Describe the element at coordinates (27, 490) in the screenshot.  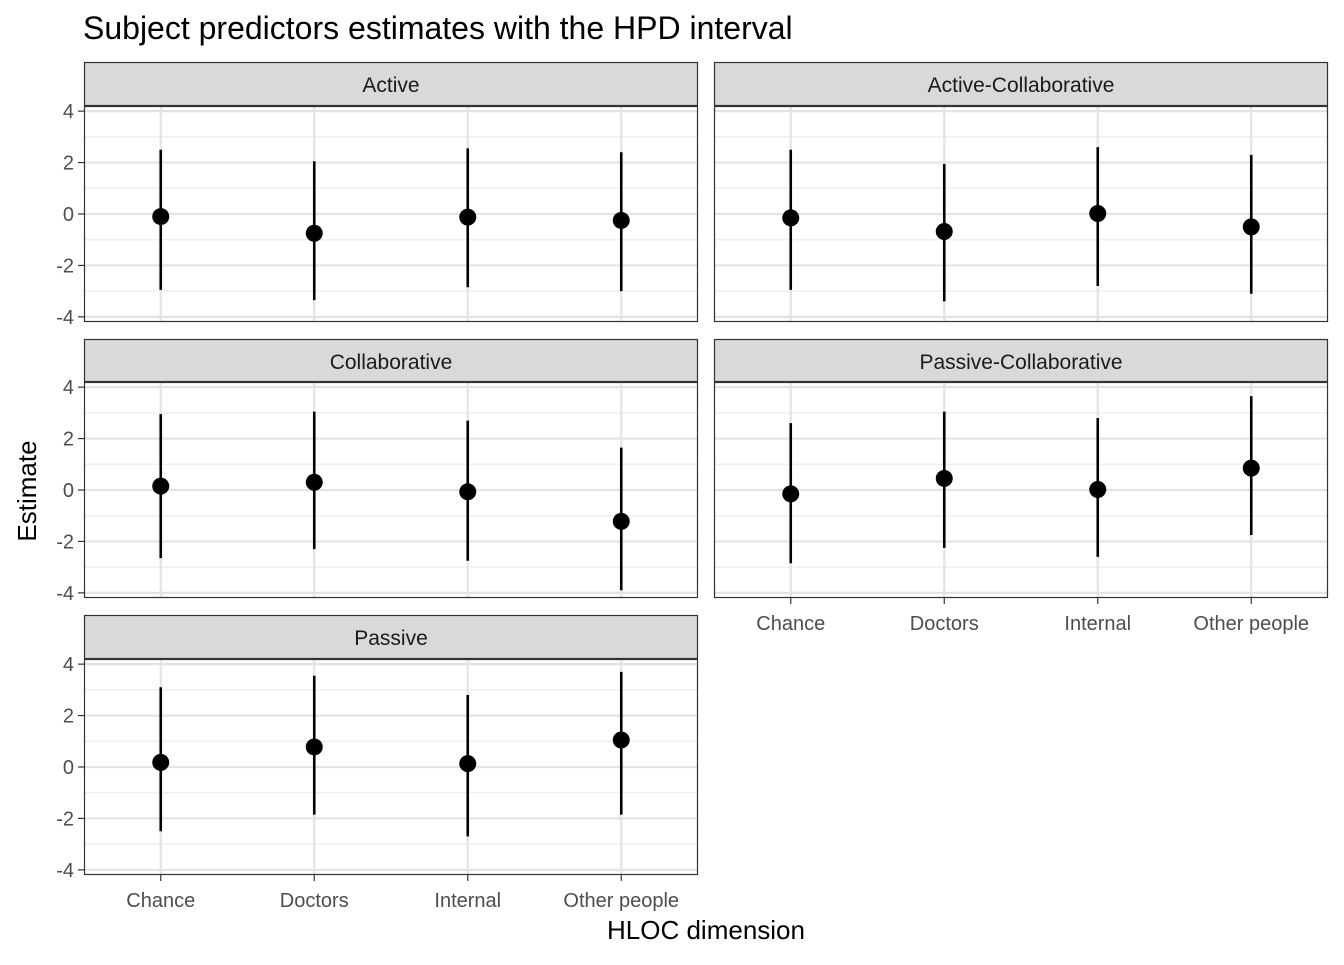
I see `y-axis-title: Estimate` at that location.